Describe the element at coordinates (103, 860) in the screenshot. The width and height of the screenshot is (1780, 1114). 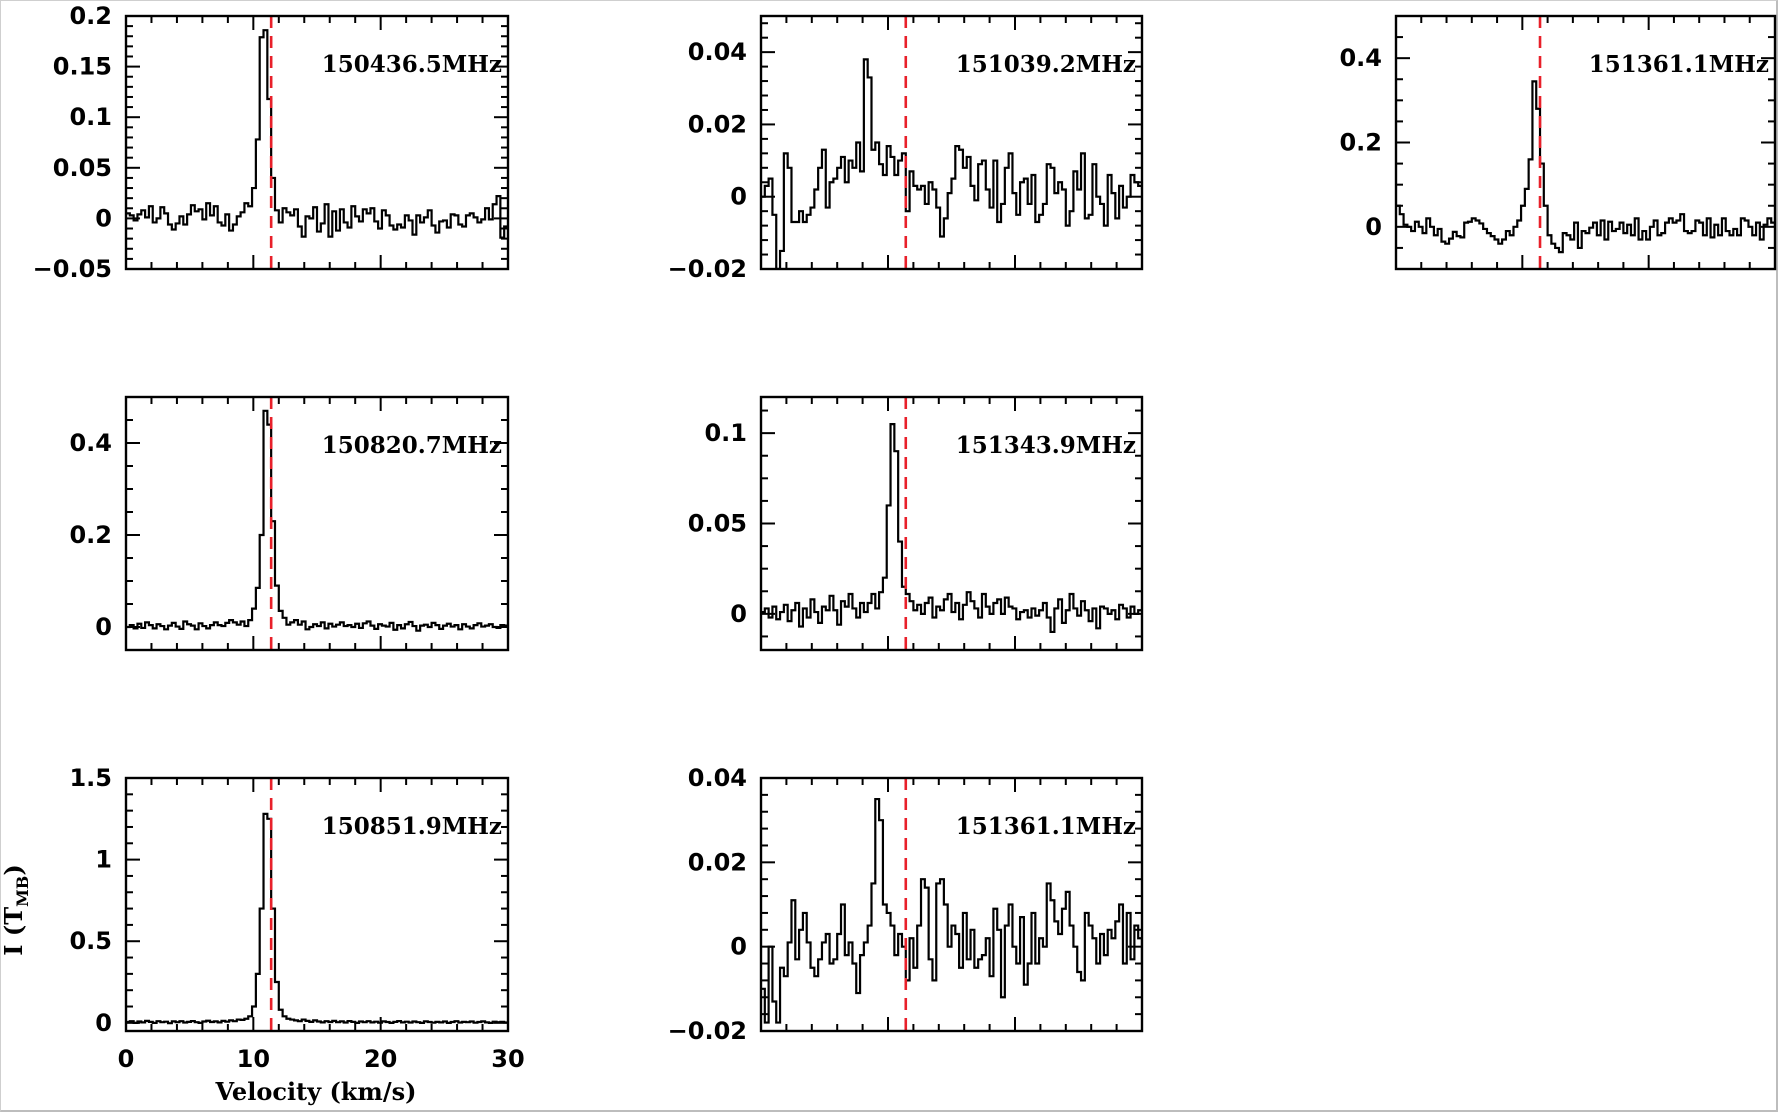
I see `y-tick-label: 1` at that location.